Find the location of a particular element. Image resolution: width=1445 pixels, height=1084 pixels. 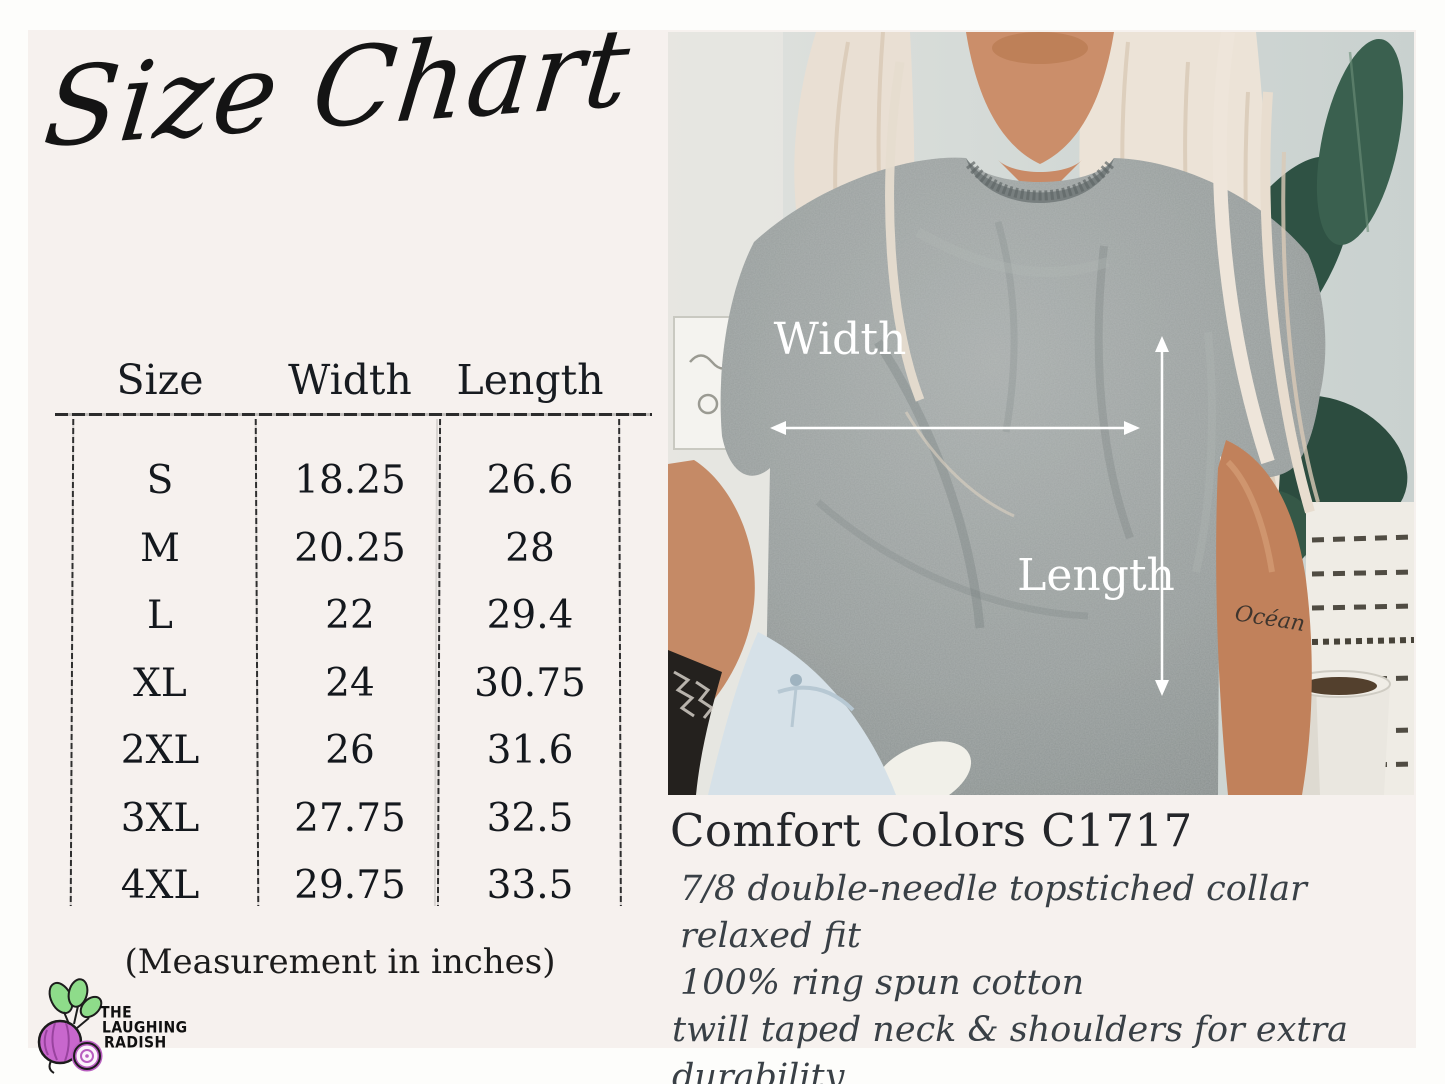

cell-length: 30.75 is located at coordinates (530, 683).